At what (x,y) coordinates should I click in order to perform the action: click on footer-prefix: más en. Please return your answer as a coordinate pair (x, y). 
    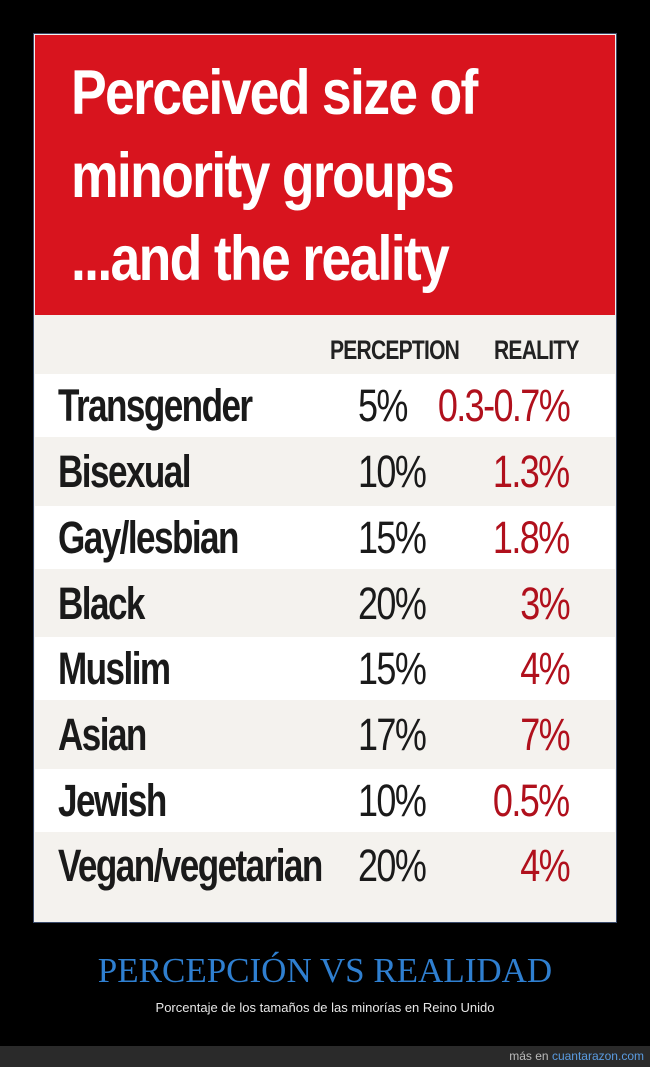
    Looking at the image, I should click on (529, 1056).